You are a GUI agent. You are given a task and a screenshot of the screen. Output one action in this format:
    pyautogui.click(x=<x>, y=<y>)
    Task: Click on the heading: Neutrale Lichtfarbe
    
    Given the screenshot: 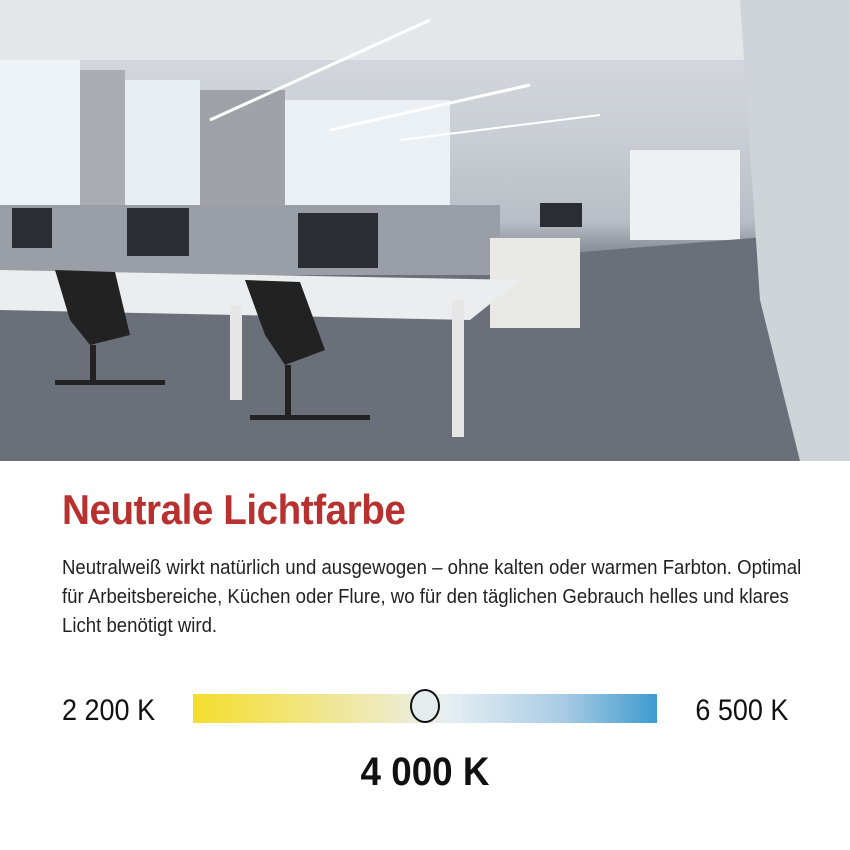 What is the action you would take?
    pyautogui.click(x=234, y=509)
    